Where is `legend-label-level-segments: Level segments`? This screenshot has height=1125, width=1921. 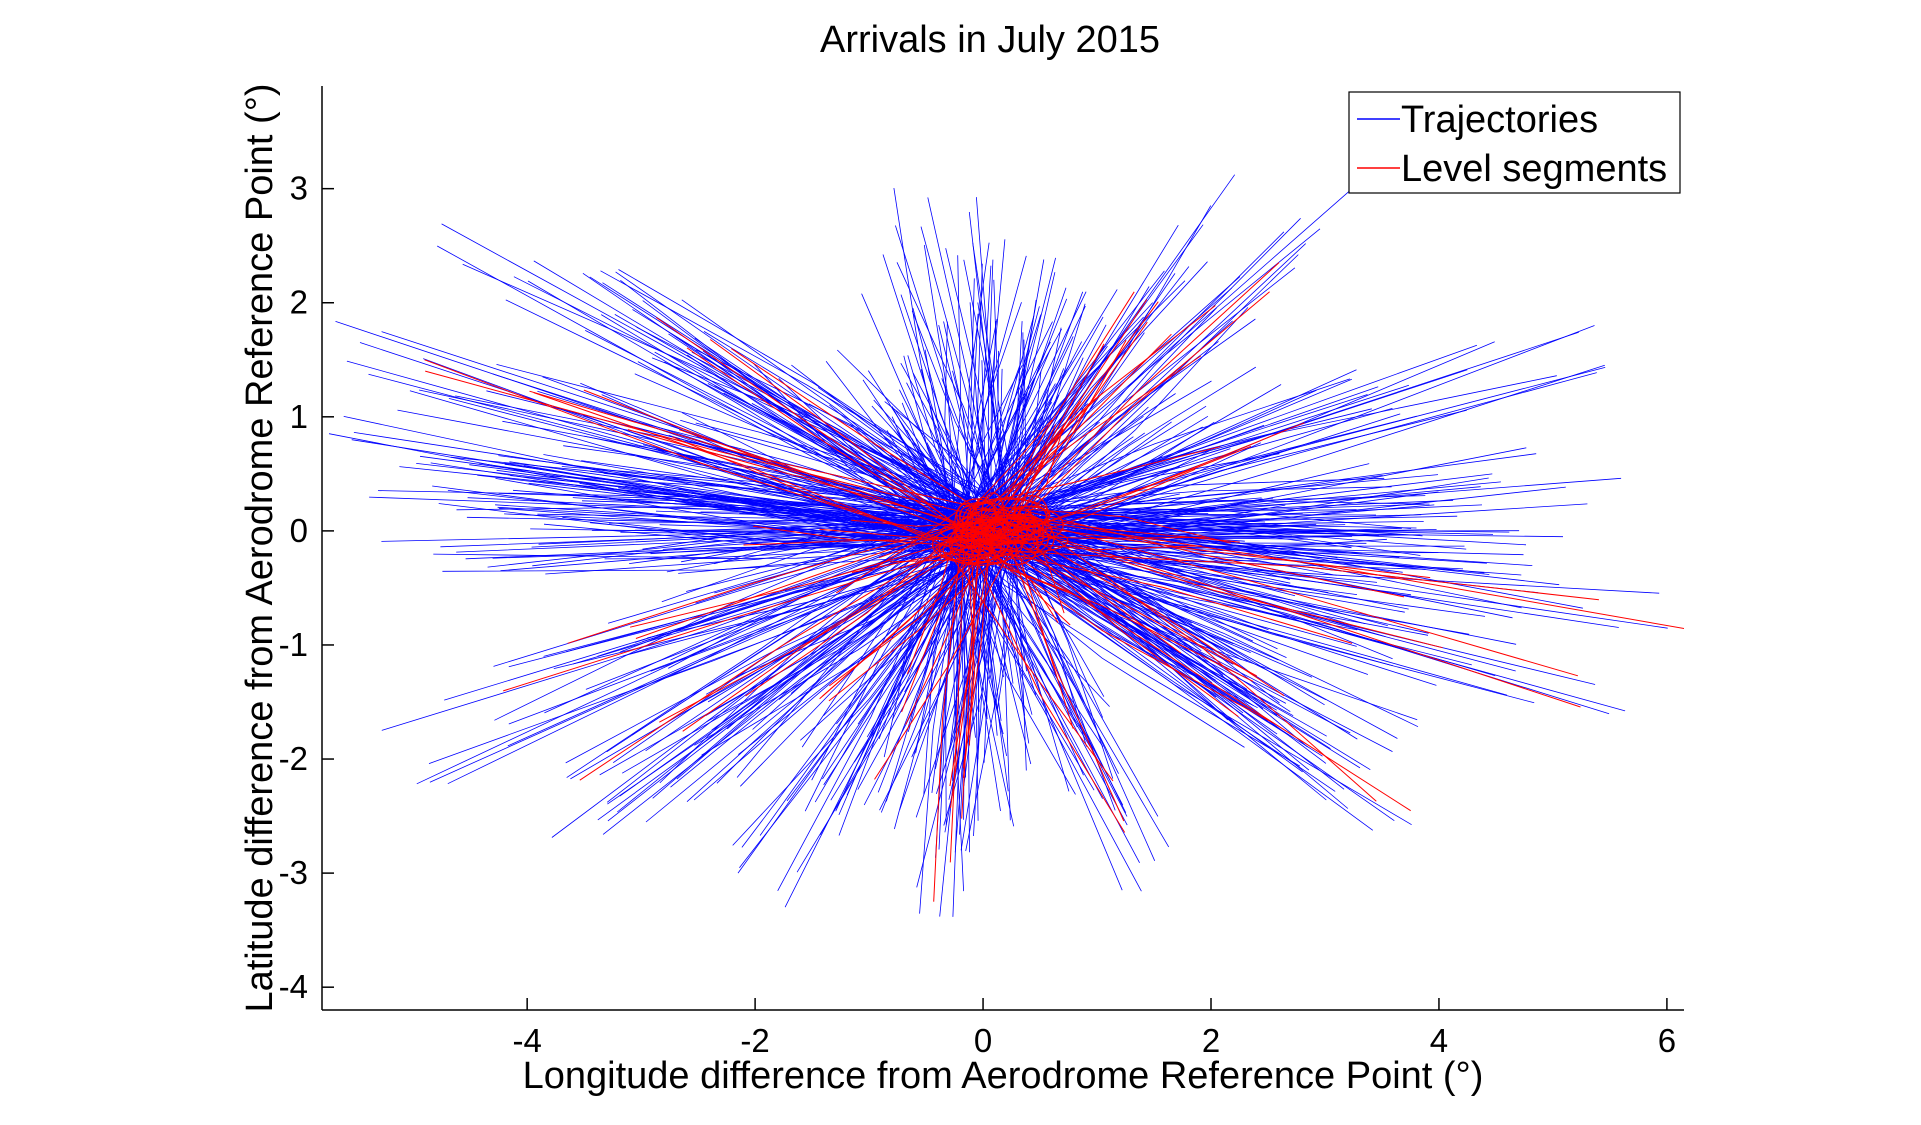 legend-label-level-segments: Level segments is located at coordinates (1534, 169).